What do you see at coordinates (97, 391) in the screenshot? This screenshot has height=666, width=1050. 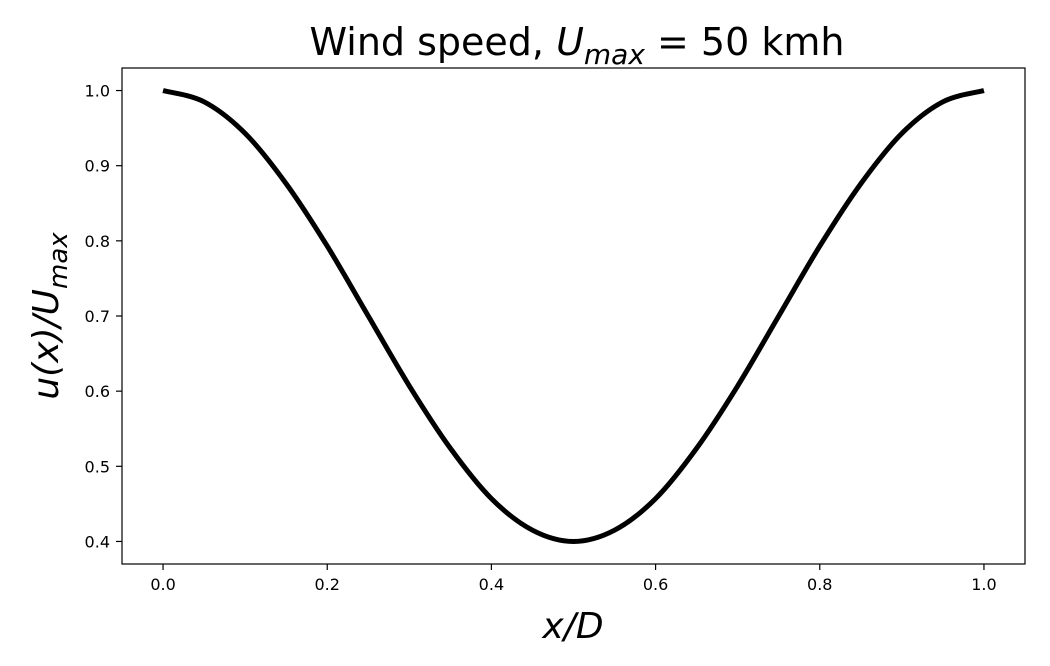 I see `y-tick-label: 0.6` at bounding box center [97, 391].